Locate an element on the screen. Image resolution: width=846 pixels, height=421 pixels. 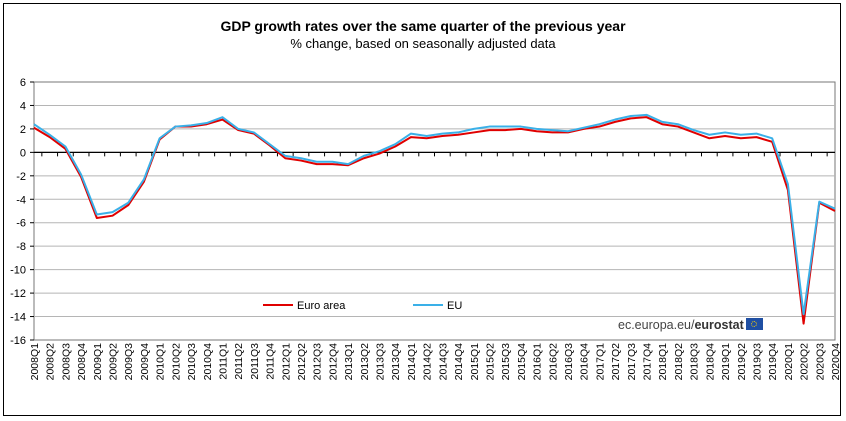
x-tick-label: 2019Q1 is located at coordinates (726, 362).